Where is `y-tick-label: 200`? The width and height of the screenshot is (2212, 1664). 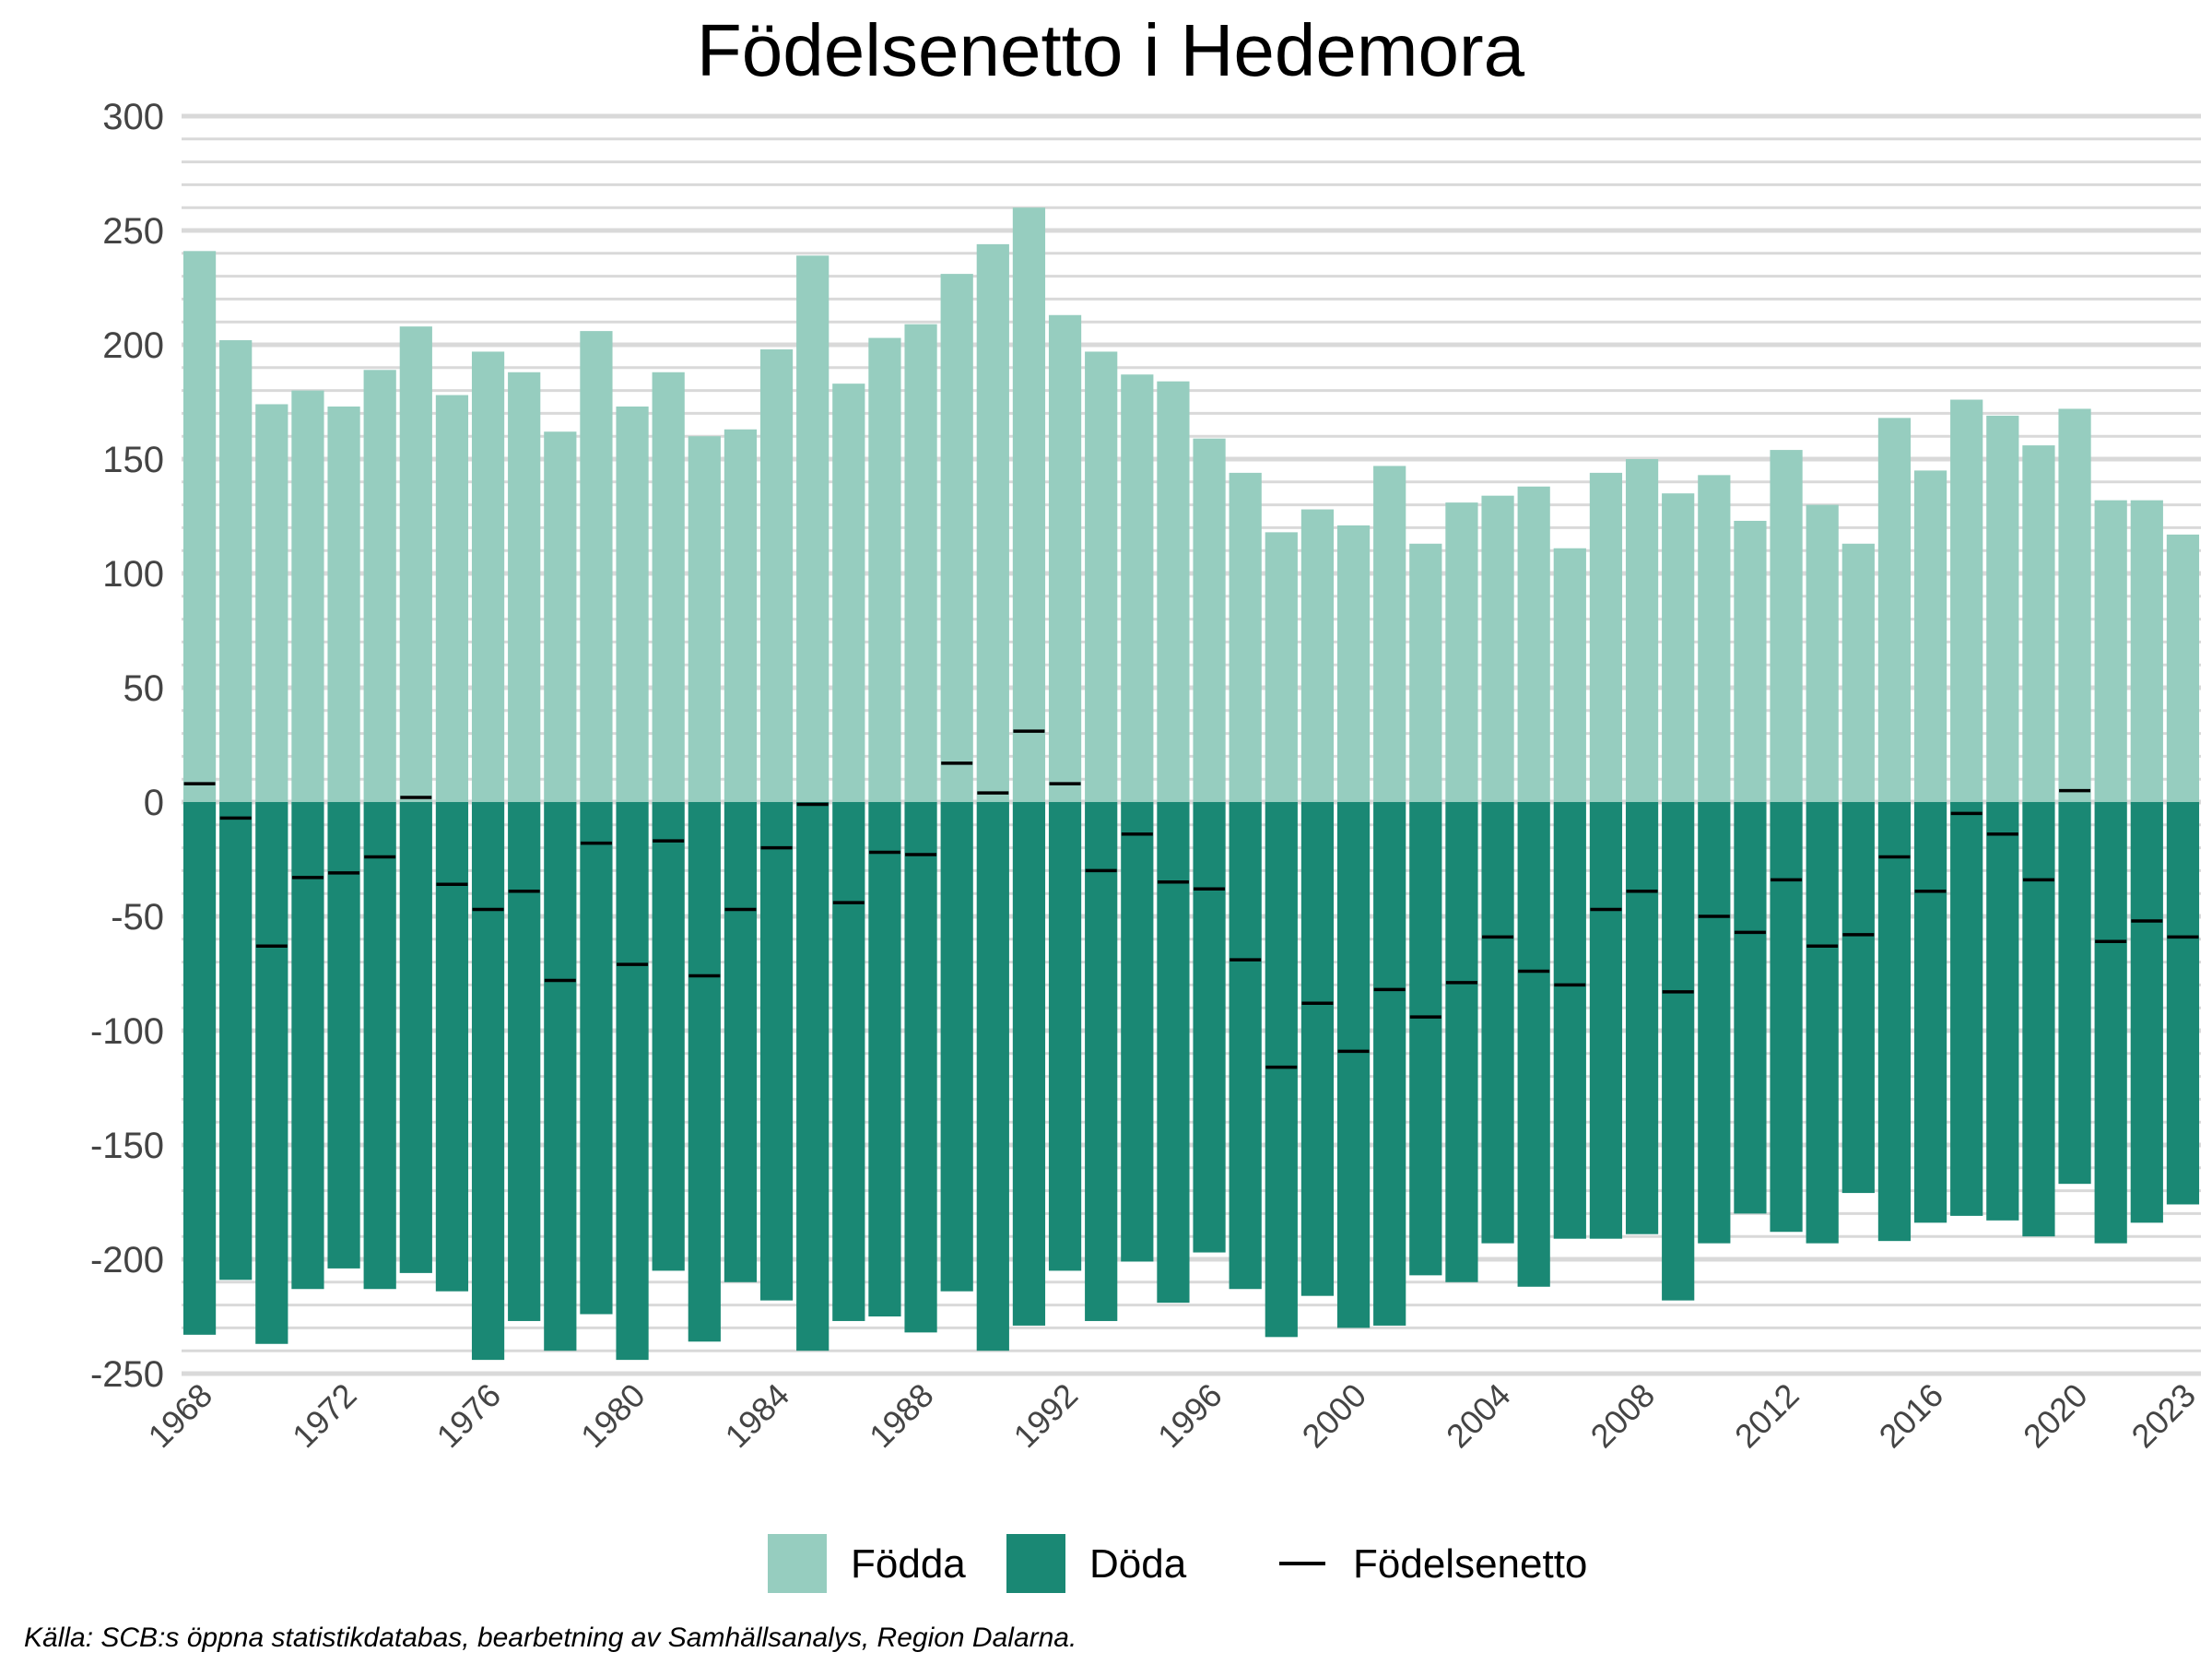
y-tick-label: 200 is located at coordinates (133, 345).